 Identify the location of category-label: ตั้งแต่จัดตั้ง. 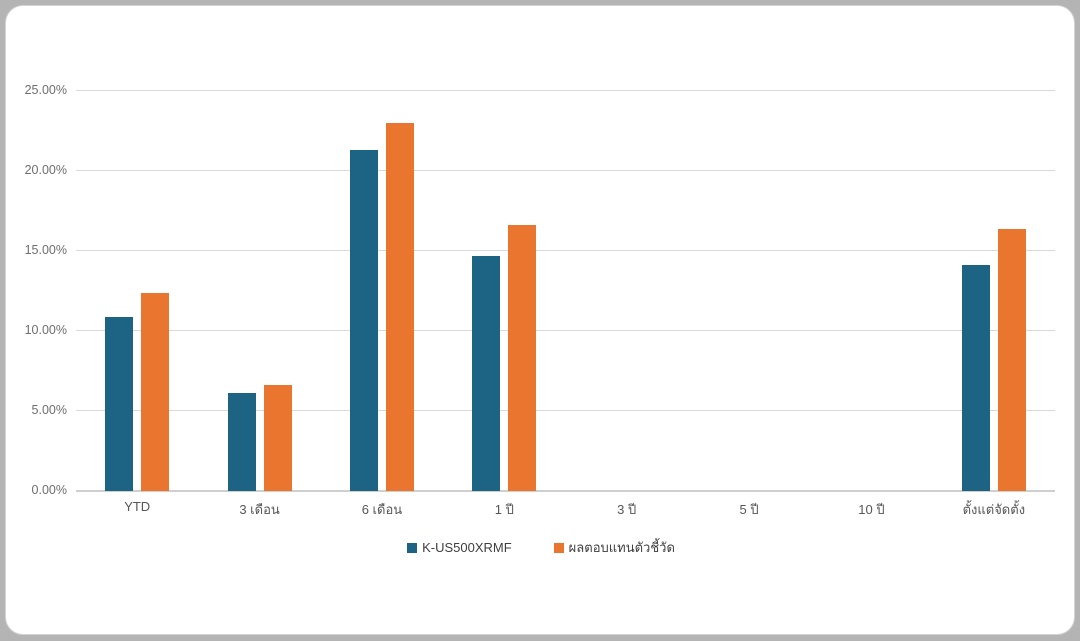
(994, 509).